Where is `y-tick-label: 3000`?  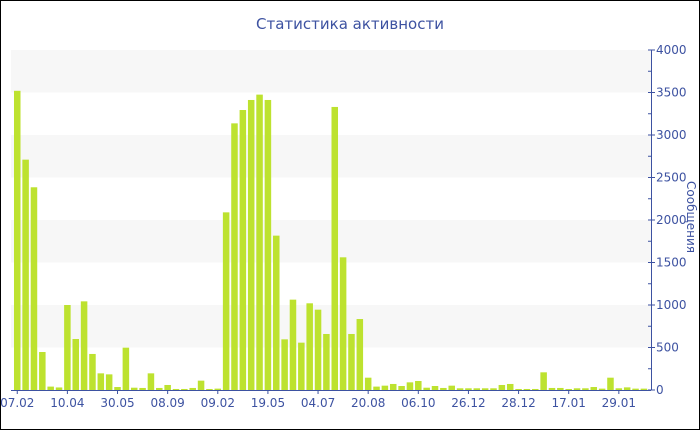
y-tick-label: 3000 is located at coordinates (671, 135).